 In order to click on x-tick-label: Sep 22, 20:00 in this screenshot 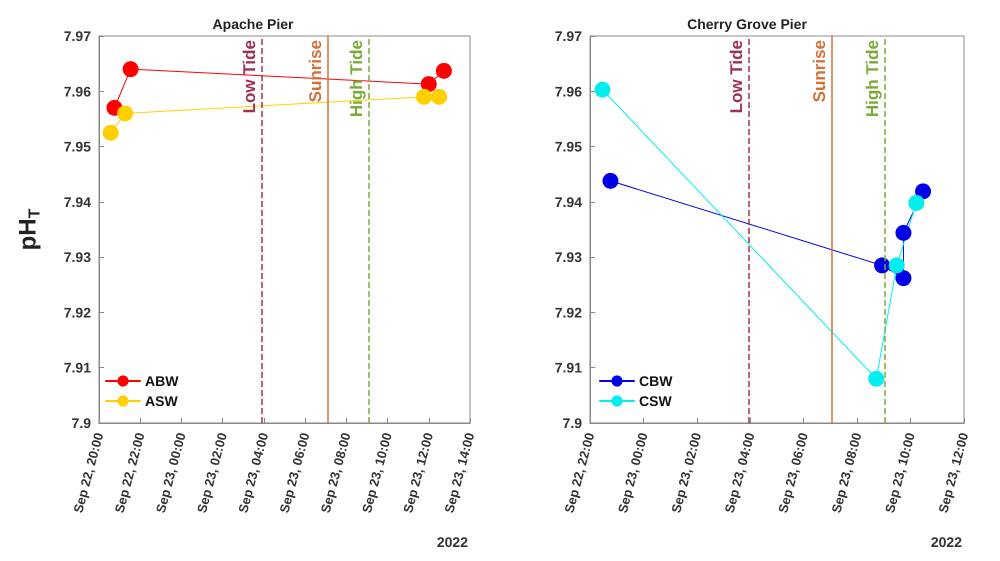, I will do `click(88, 473)`.